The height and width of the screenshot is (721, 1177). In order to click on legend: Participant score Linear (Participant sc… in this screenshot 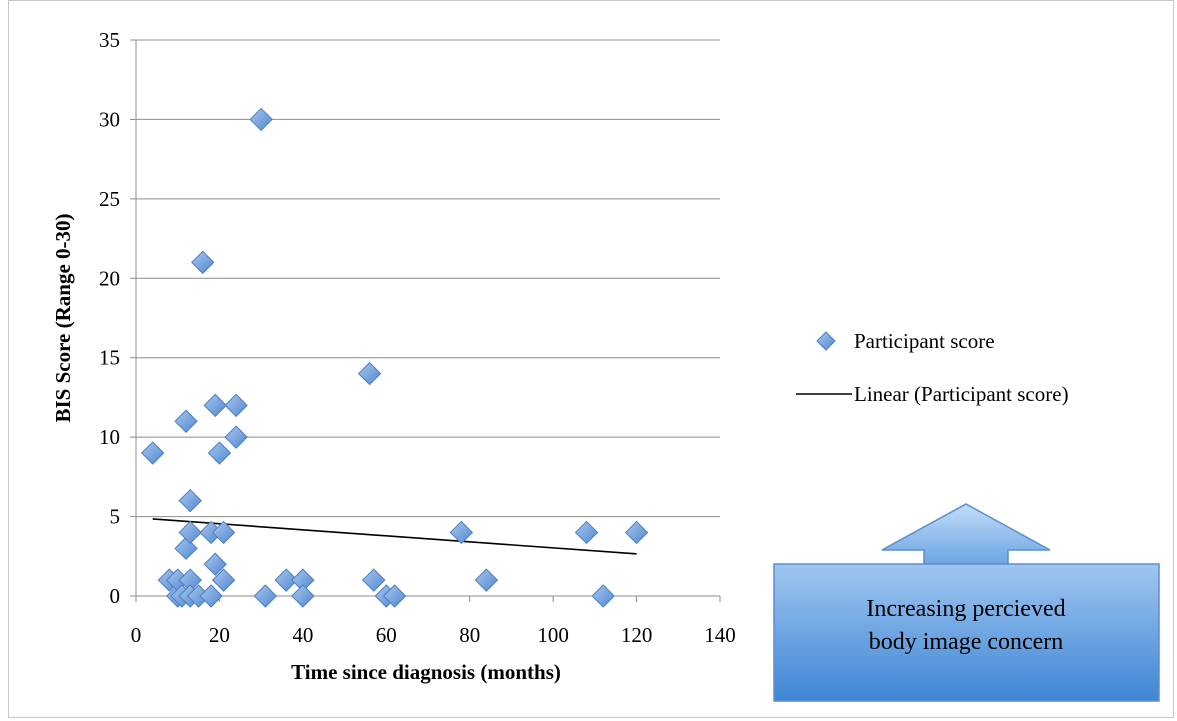, I will do `click(932, 367)`.